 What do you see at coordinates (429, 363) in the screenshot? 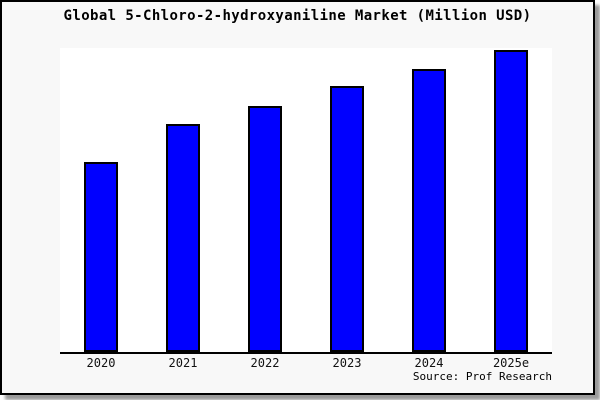
I see `x-tick-label: 2024` at bounding box center [429, 363].